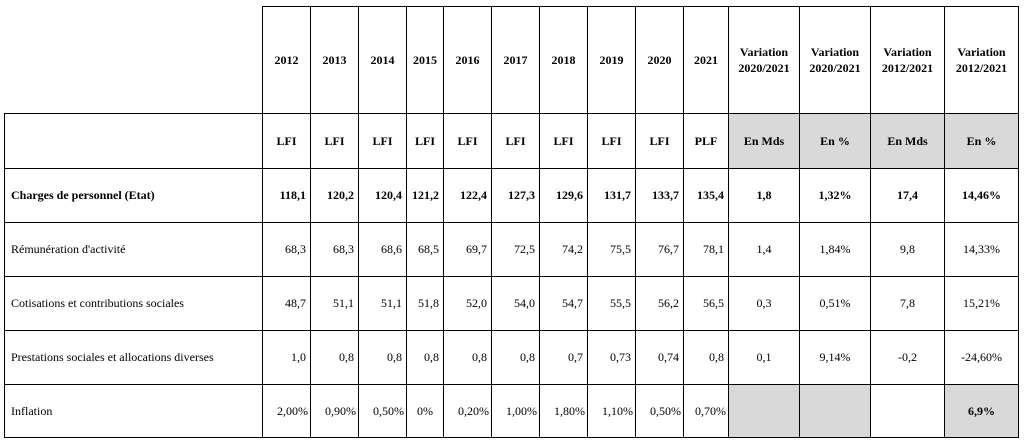  What do you see at coordinates (515, 411) in the screenshot?
I see `value-cell: 1,00%` at bounding box center [515, 411].